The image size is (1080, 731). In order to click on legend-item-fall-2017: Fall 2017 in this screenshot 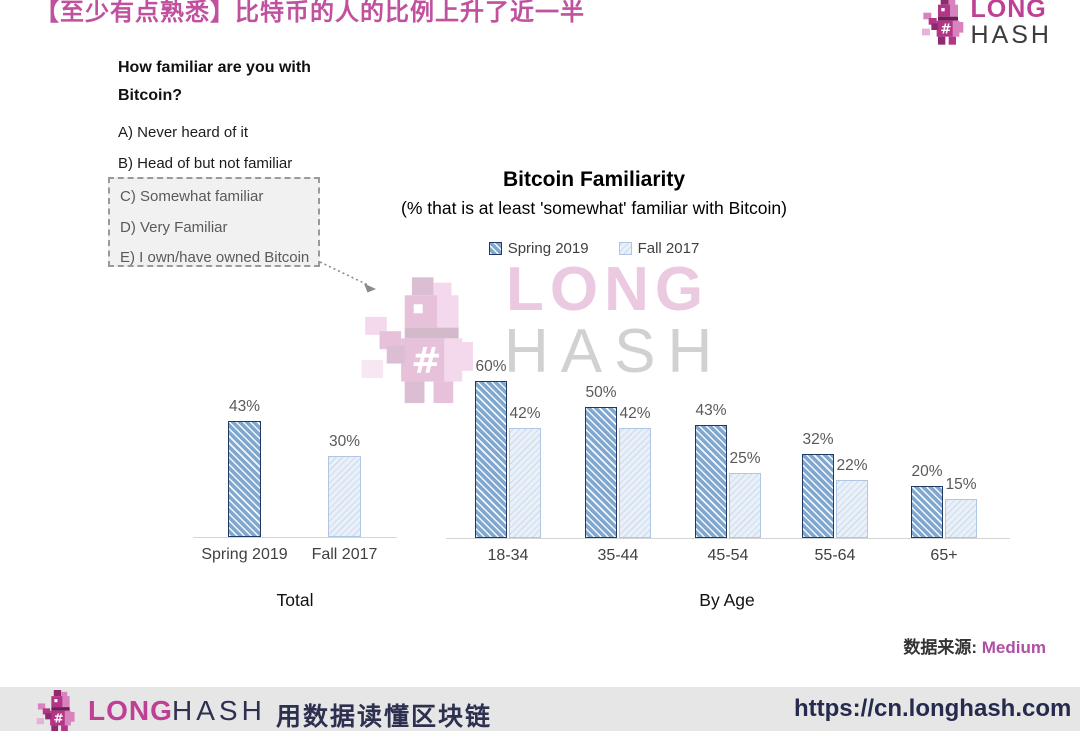, I will do `click(659, 248)`.